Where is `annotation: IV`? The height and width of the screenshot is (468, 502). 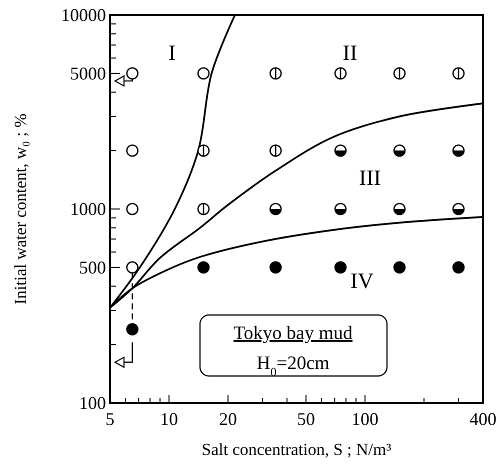
annotation: IV is located at coordinates (362, 281).